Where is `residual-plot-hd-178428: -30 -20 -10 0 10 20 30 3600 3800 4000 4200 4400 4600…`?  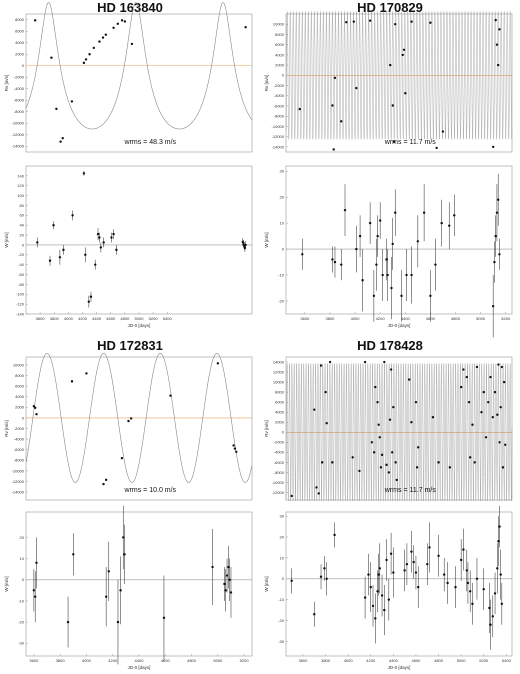
residual-plot-hd-178428: -30 -20 -10 0 10 20 30 3600 3800 4000 4200 4400 4600… is located at coordinates (388, 587).